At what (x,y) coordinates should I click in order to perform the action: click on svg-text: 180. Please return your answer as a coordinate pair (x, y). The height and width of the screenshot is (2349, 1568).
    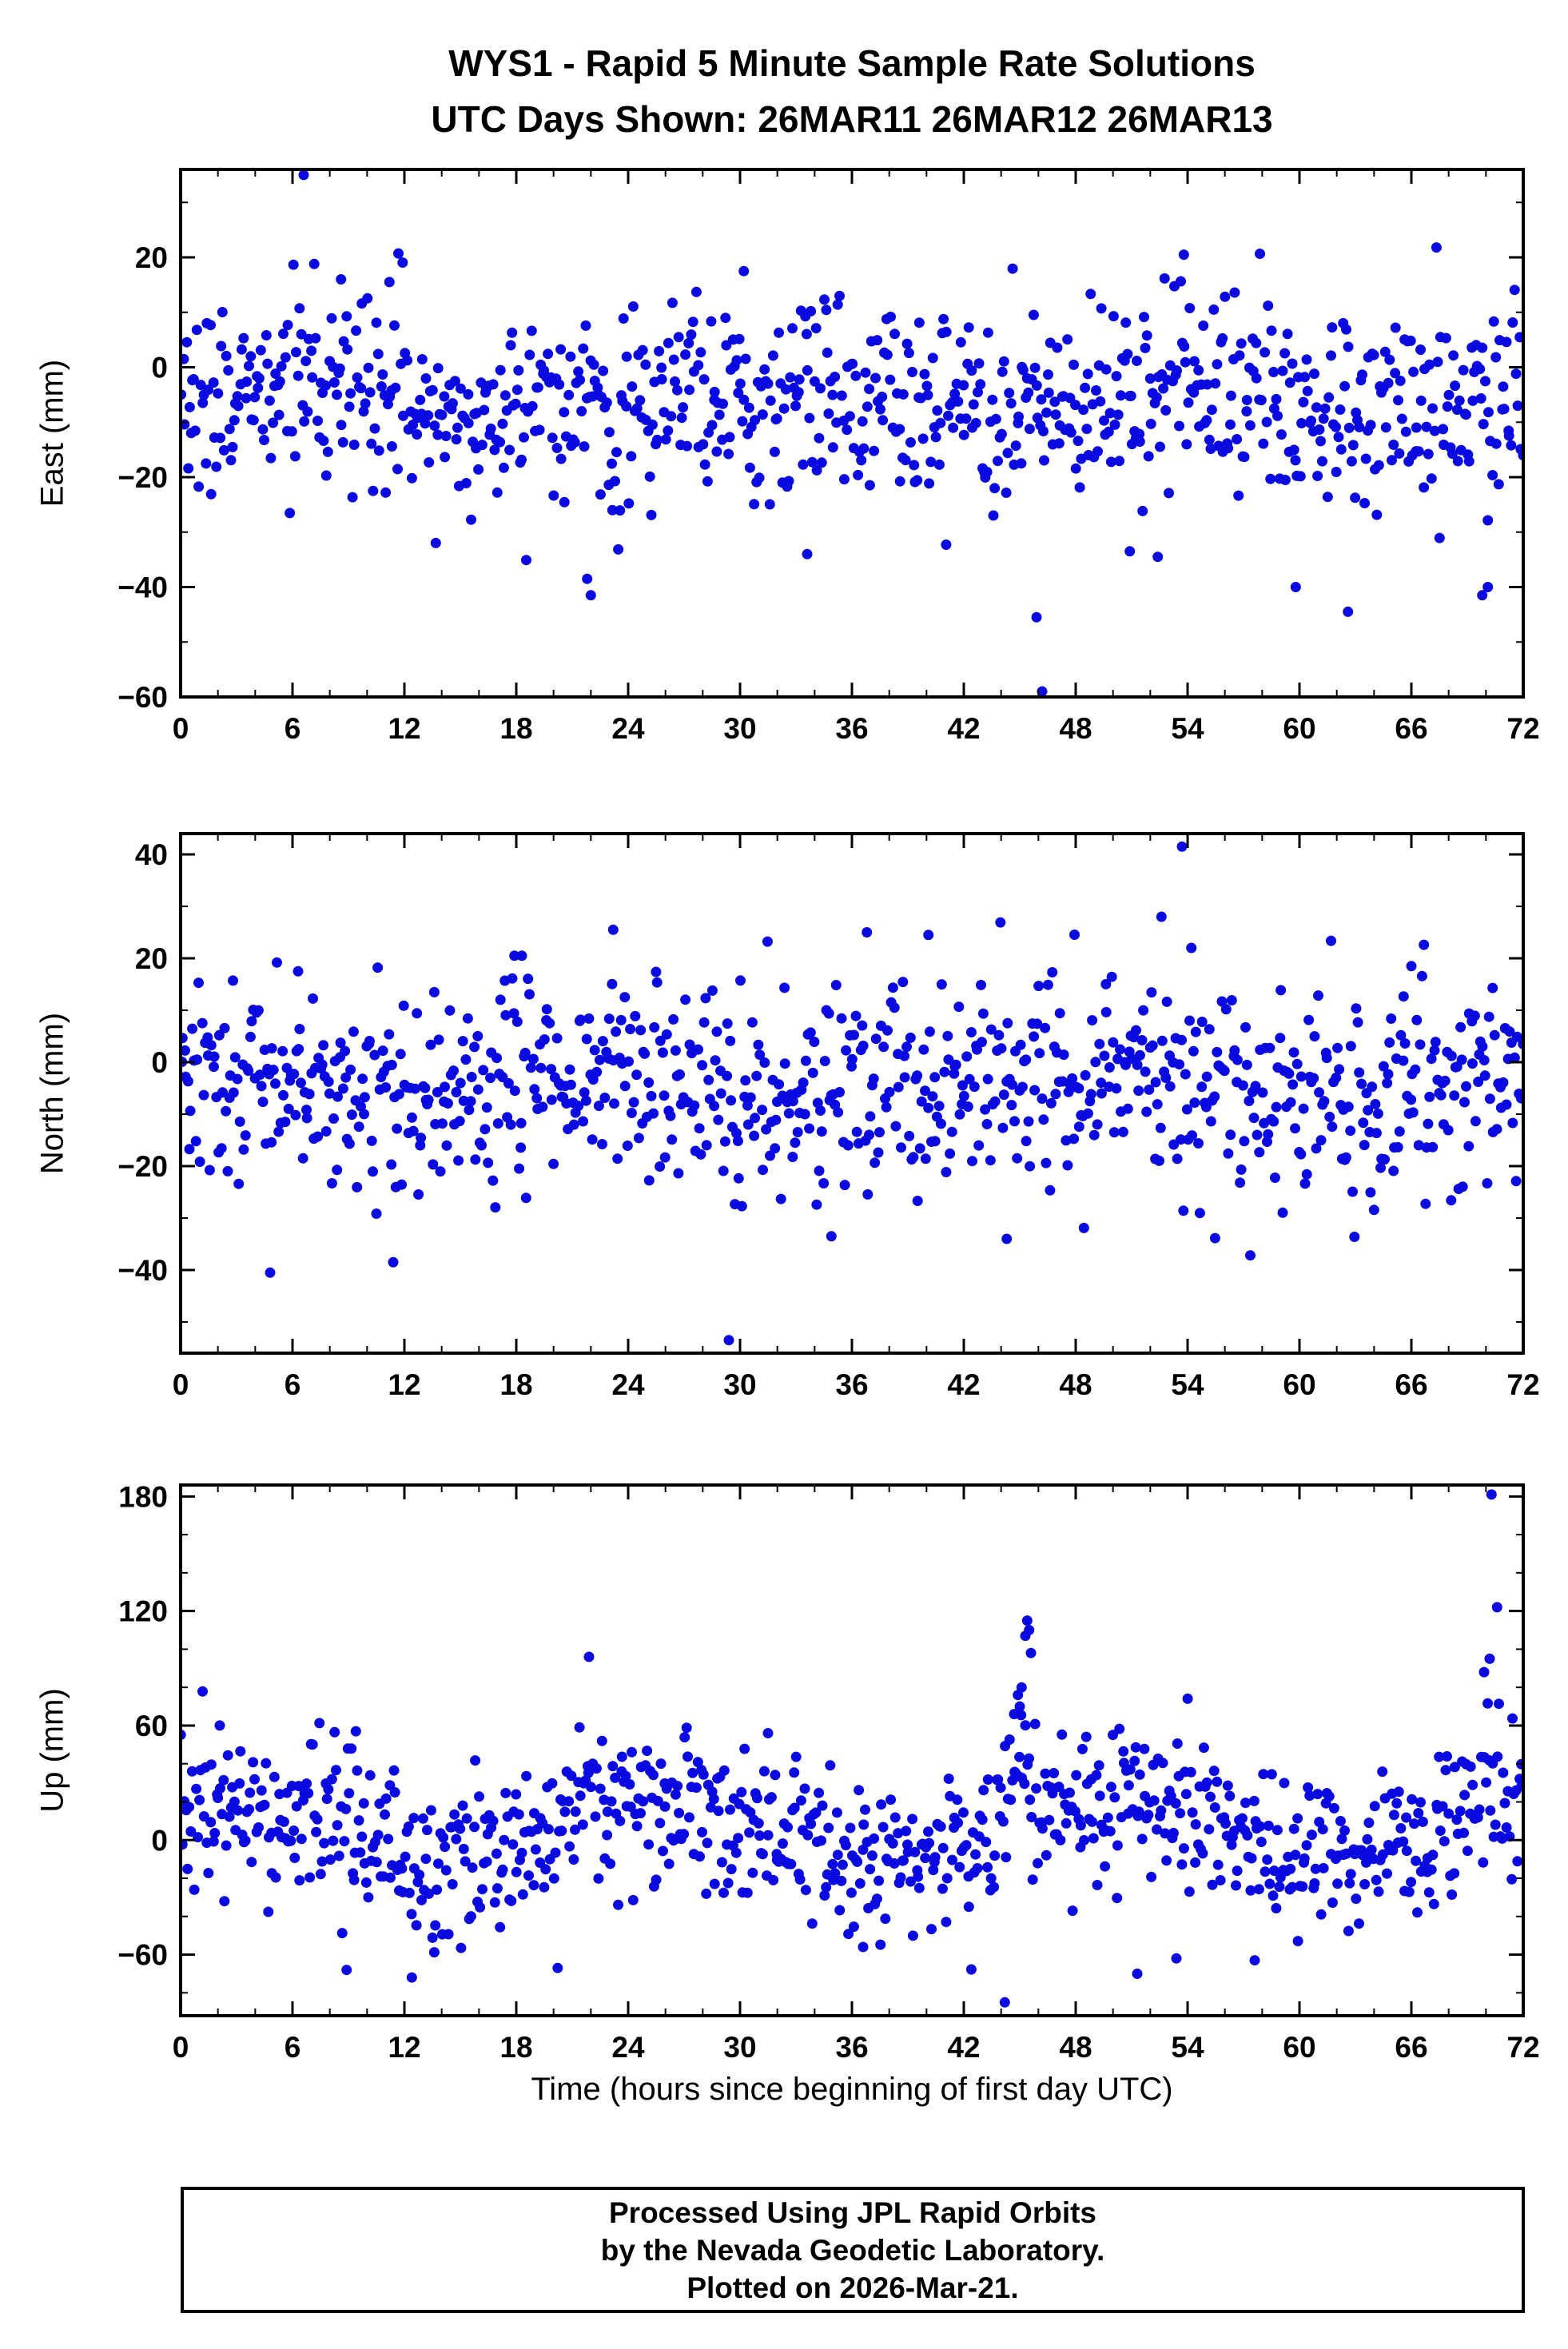
    Looking at the image, I should click on (143, 1496).